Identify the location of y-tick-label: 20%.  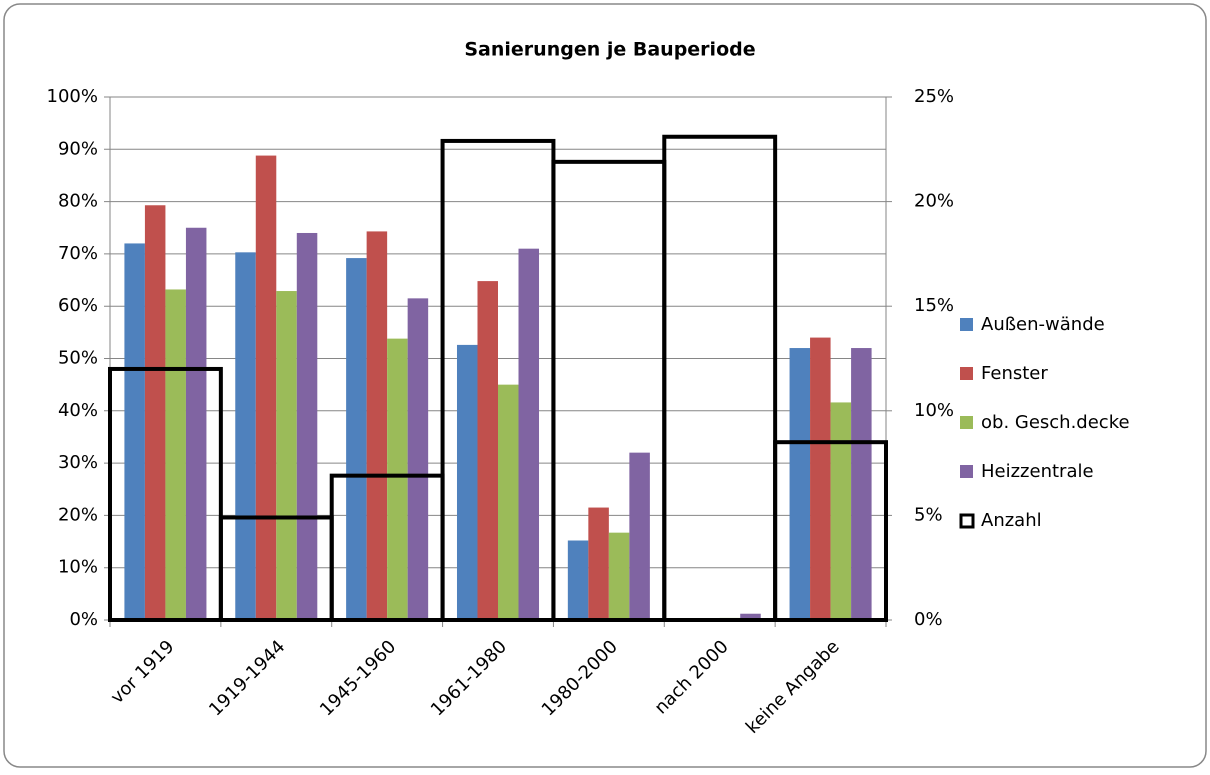
(78, 514).